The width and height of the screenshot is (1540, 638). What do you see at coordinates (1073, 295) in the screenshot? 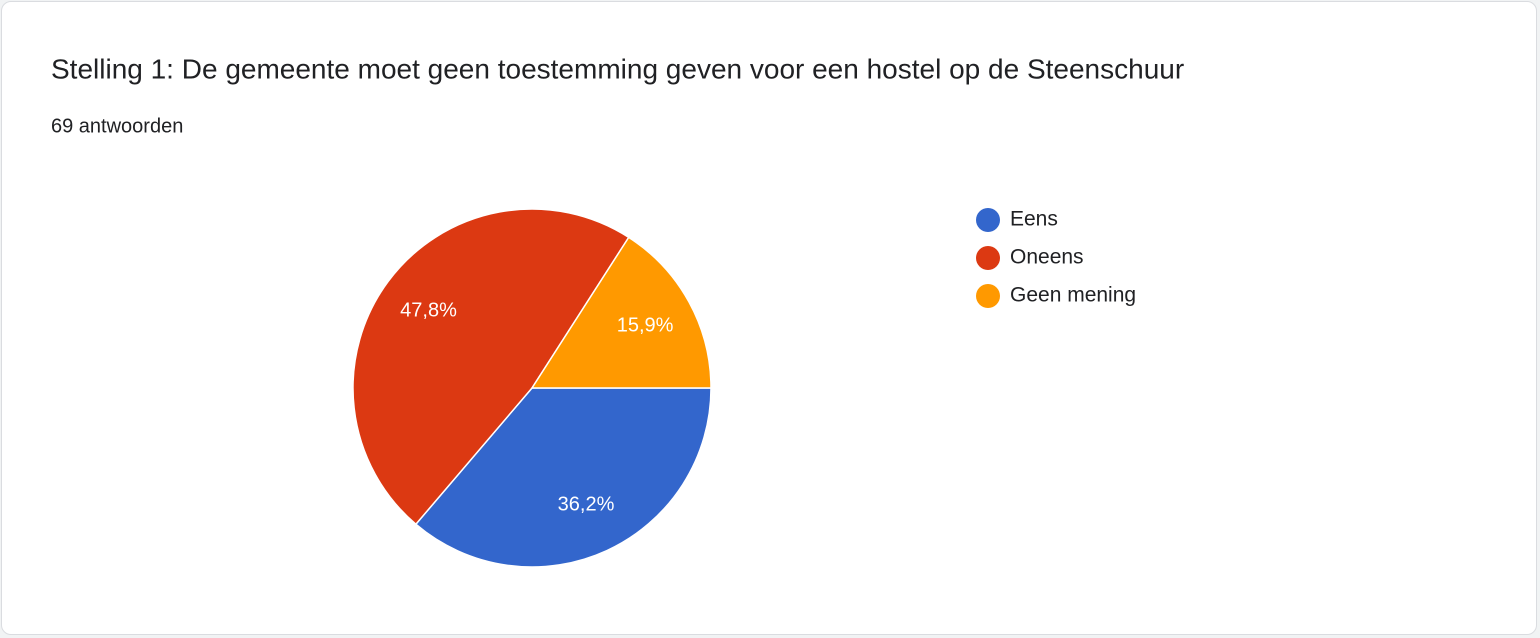
I see `legend-label: Geen mening` at bounding box center [1073, 295].